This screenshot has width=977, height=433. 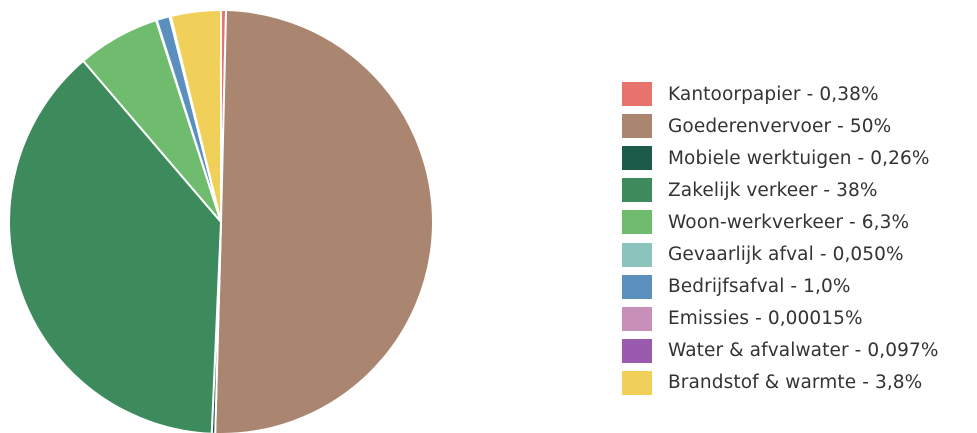 What do you see at coordinates (195, 116) in the screenshot?
I see `pie-slice-brandstof-en-warmte` at bounding box center [195, 116].